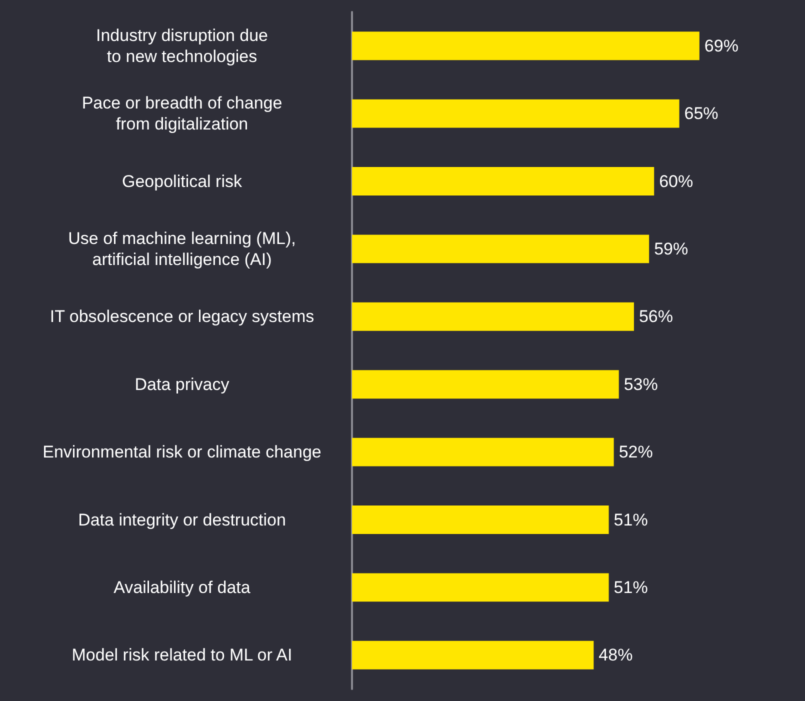 This screenshot has height=701, width=805. What do you see at coordinates (182, 587) in the screenshot?
I see `y-tick-label: Availability of data` at bounding box center [182, 587].